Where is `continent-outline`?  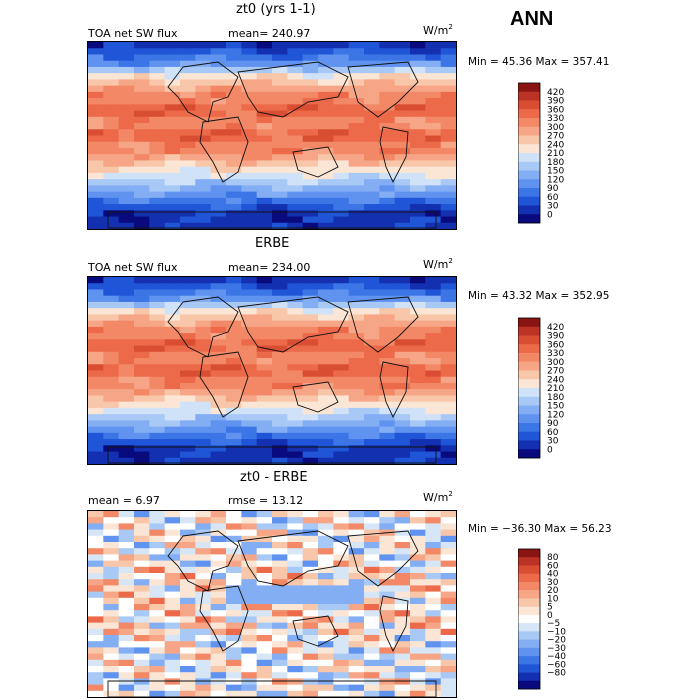
continent-outline is located at coordinates (224, 149).